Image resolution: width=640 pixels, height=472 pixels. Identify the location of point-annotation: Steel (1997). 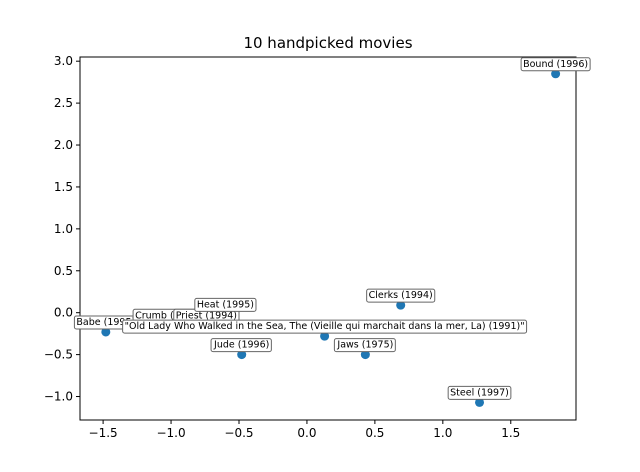
(479, 392).